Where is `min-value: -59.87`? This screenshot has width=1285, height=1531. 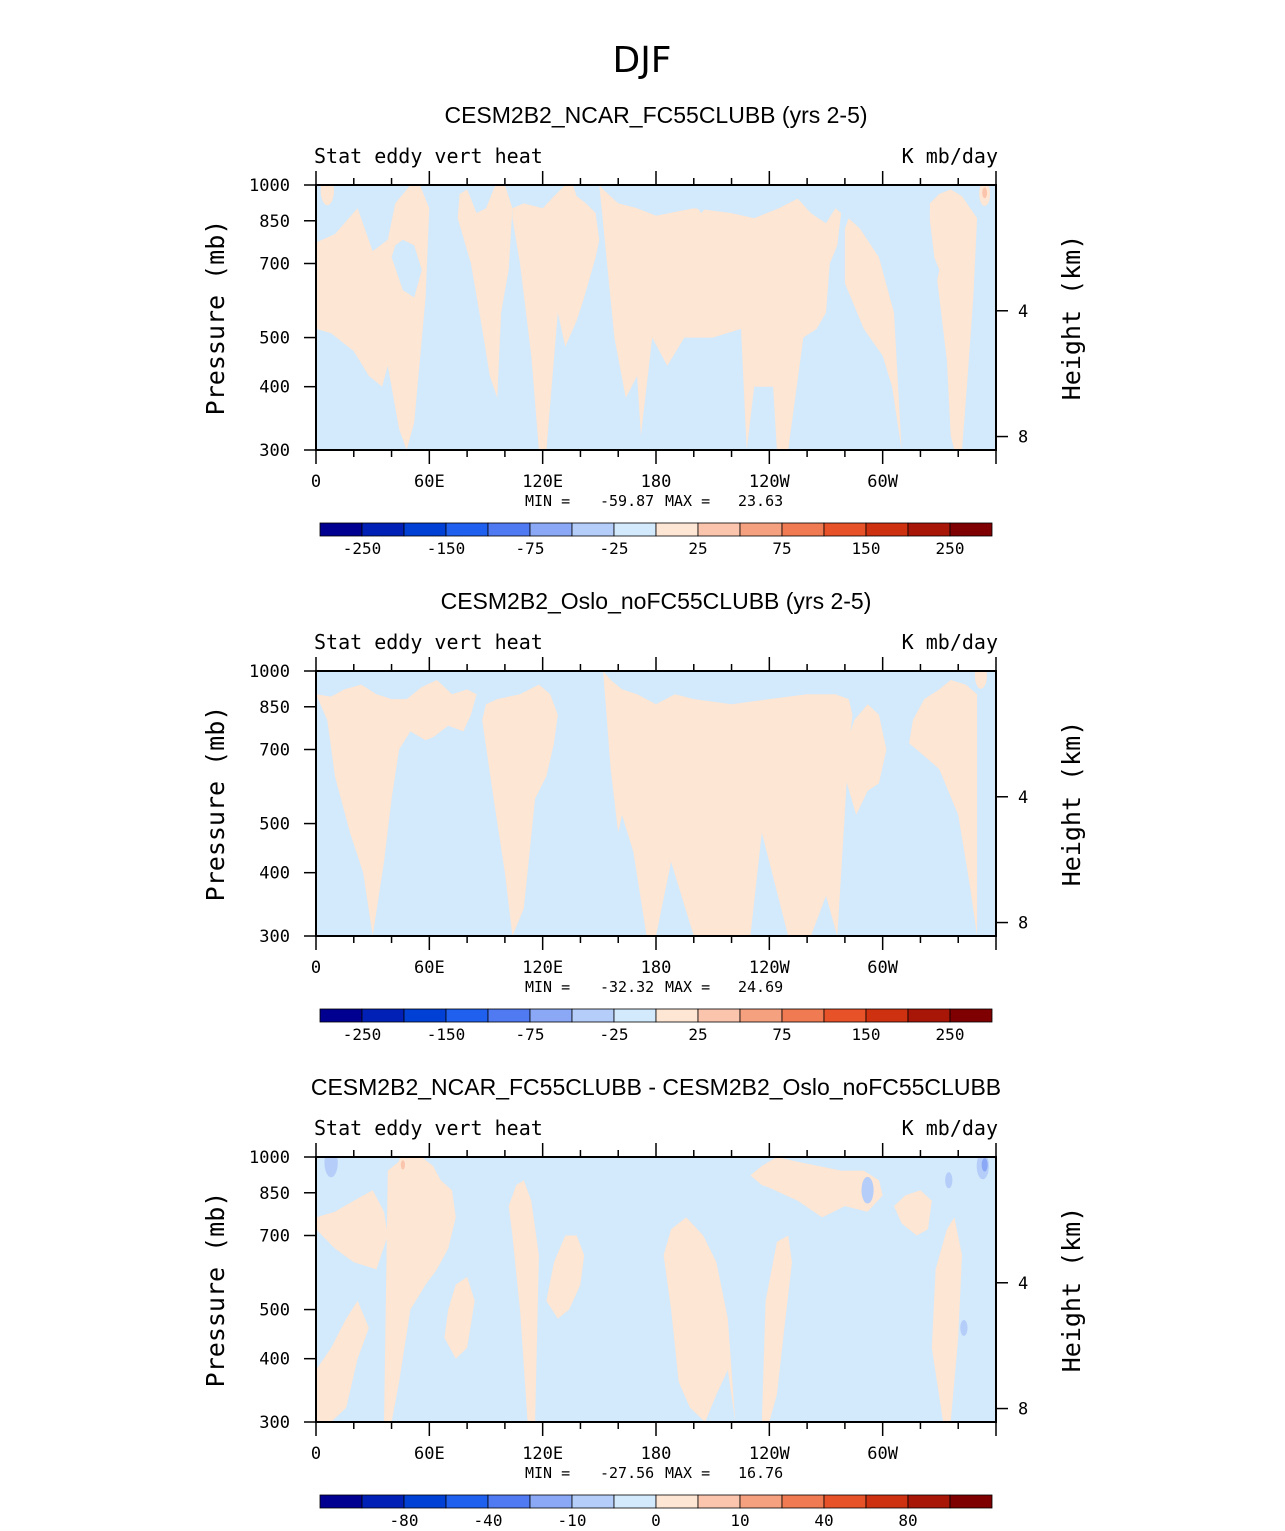 min-value: -59.87 is located at coordinates (627, 501).